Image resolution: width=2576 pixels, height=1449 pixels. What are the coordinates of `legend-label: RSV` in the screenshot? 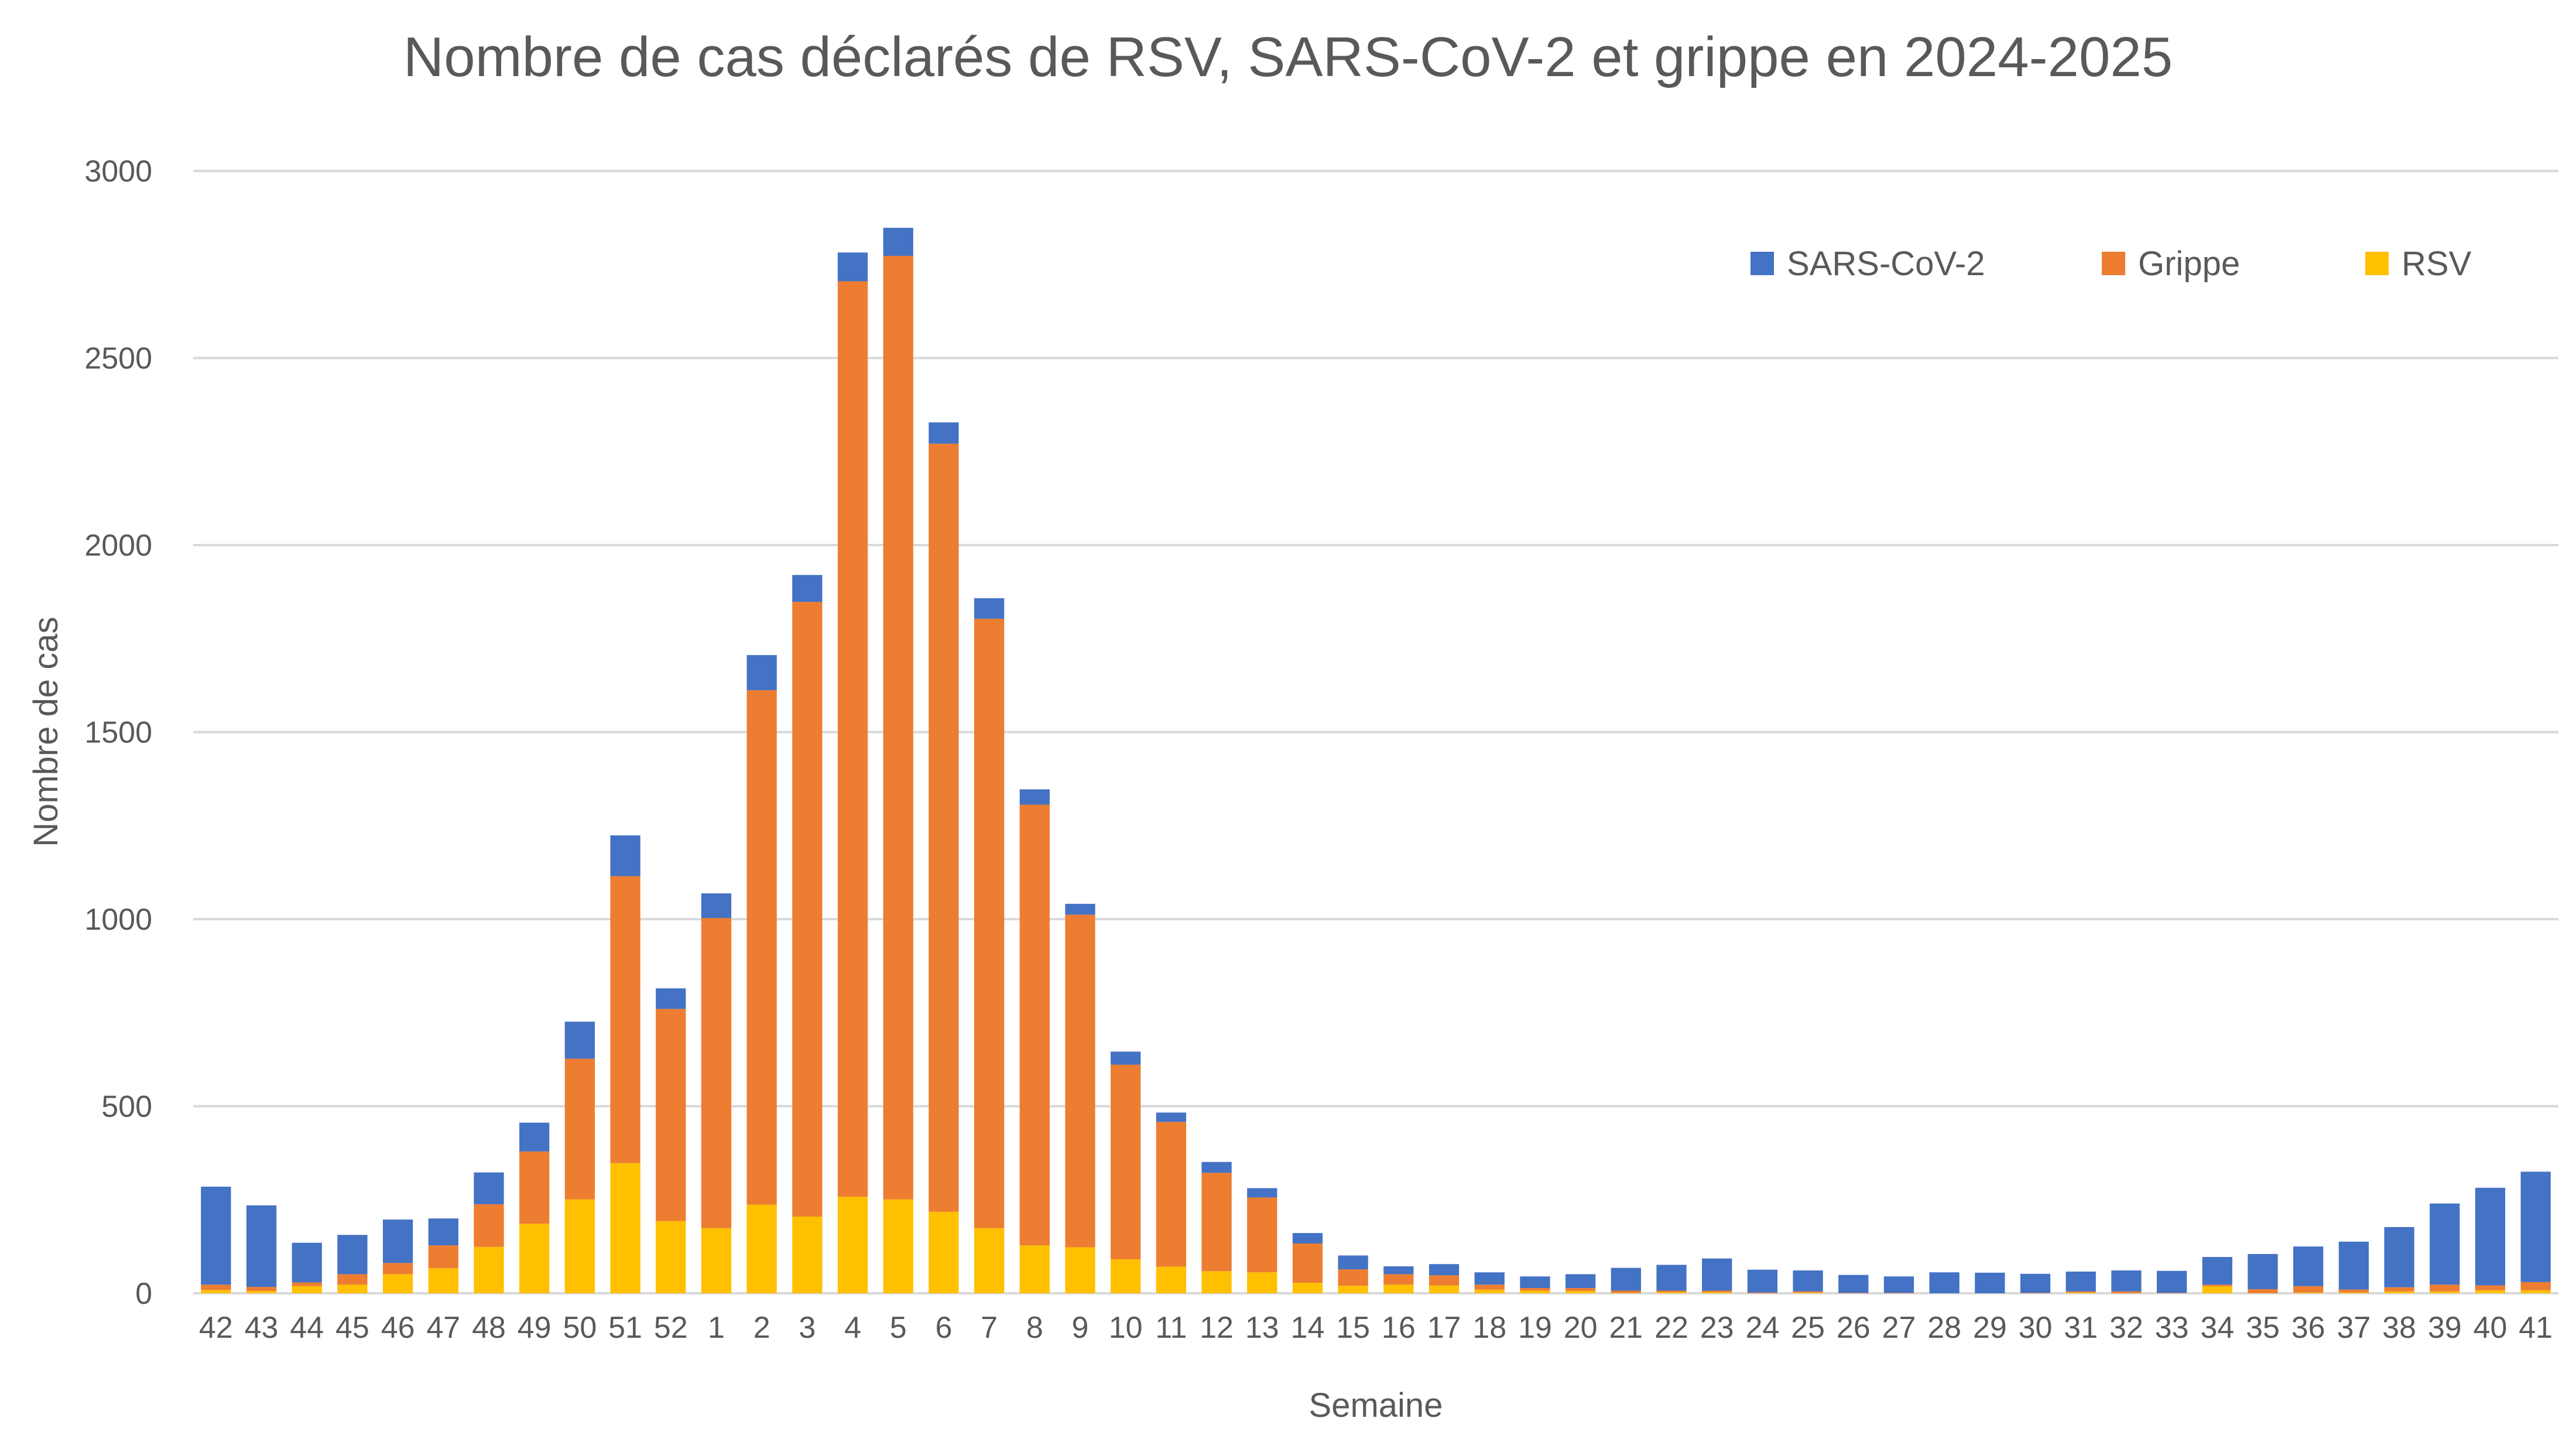 It's located at (2437, 264).